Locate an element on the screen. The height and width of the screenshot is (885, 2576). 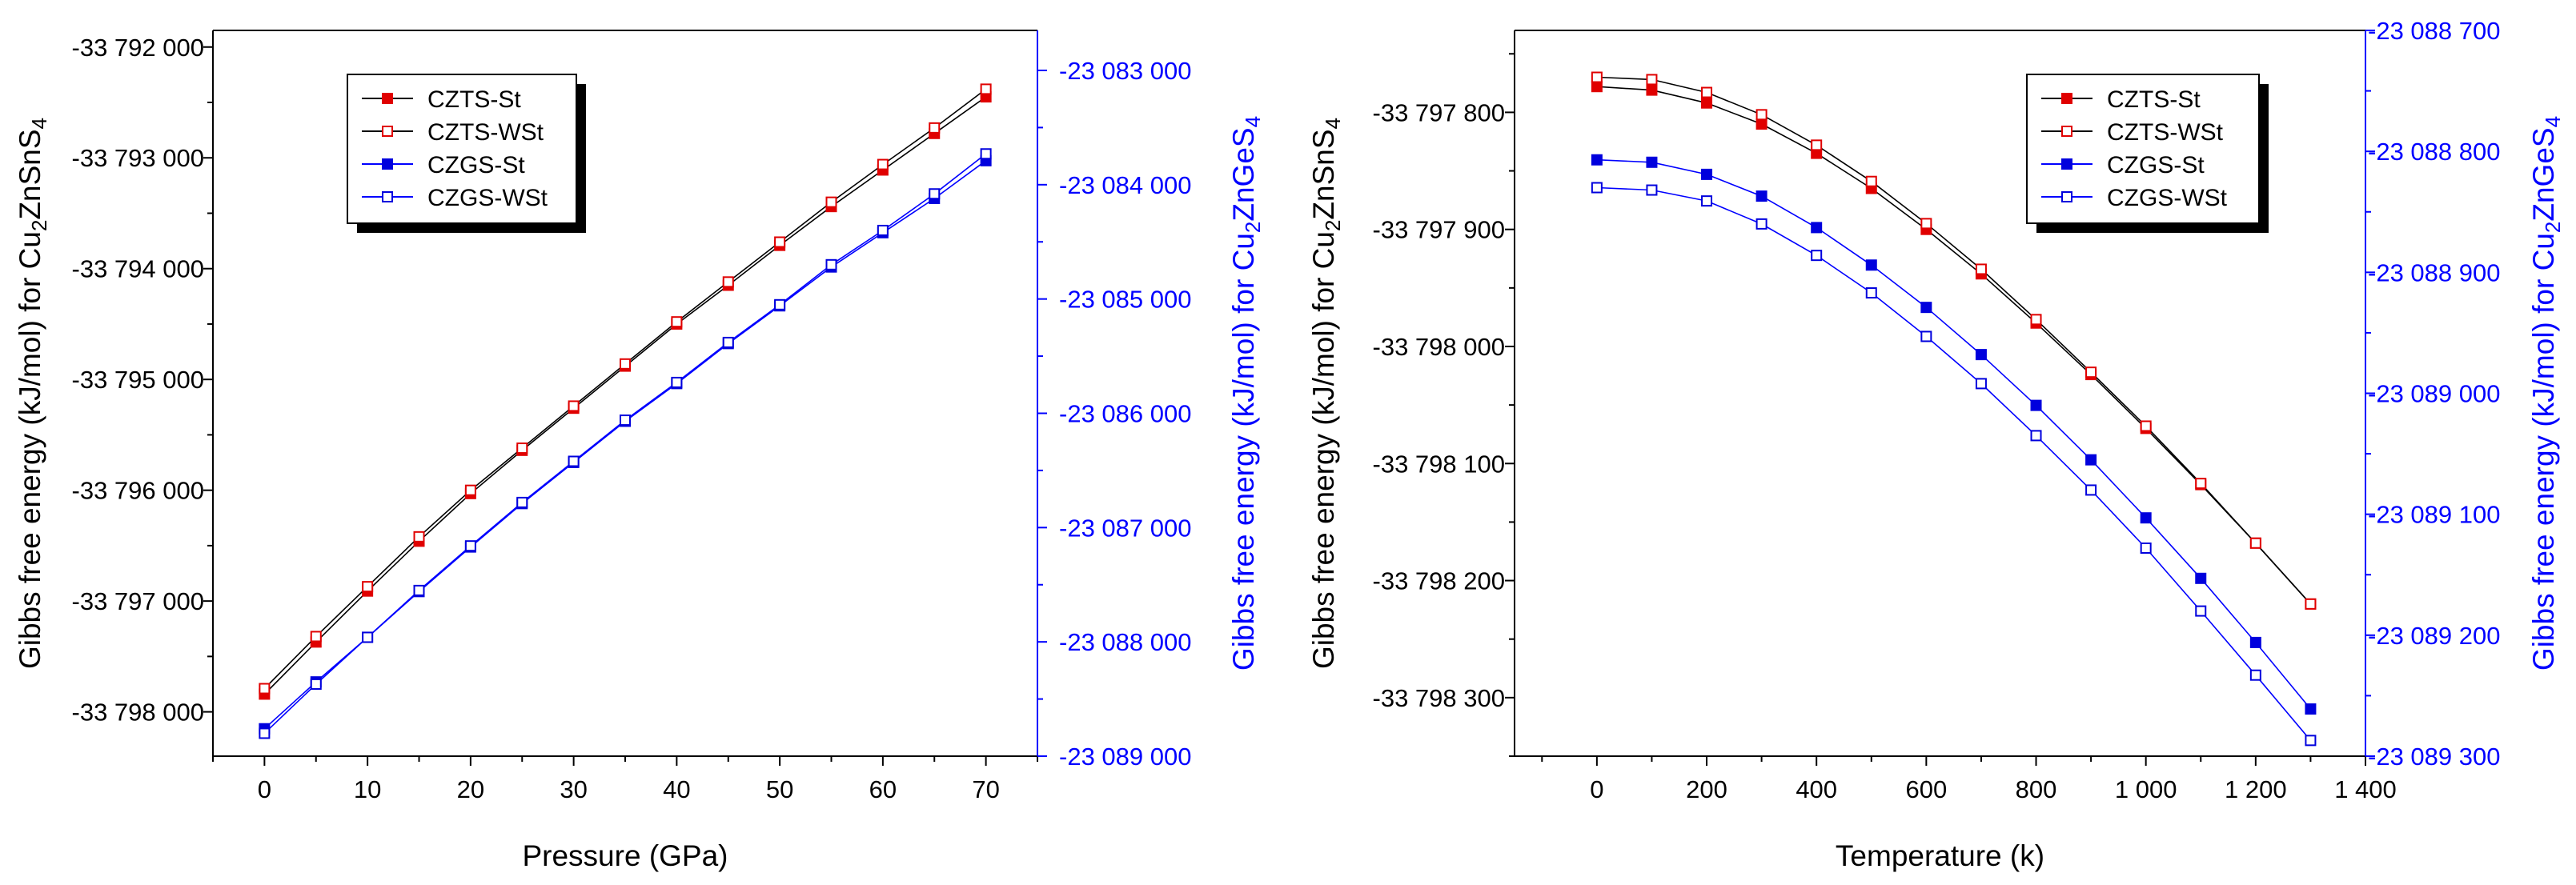
y-right-tick-label: -23 085 000 is located at coordinates (1125, 300).